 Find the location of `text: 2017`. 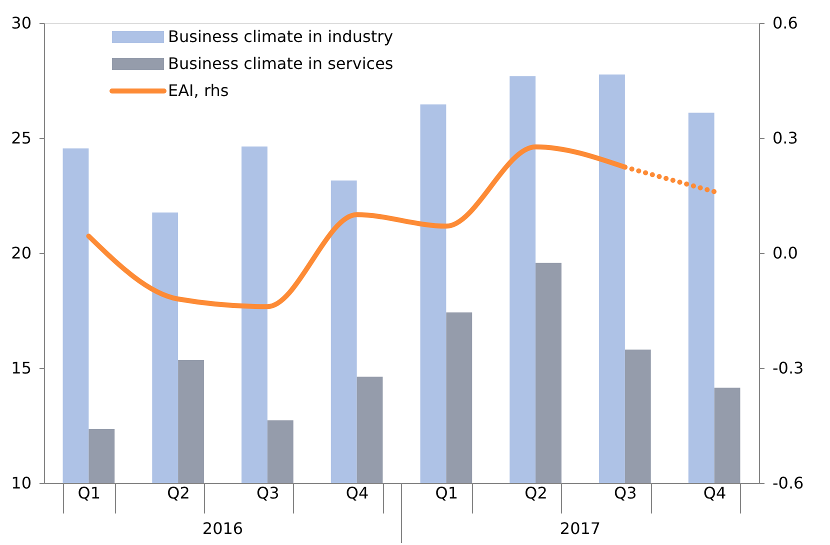

text: 2017 is located at coordinates (580, 528).